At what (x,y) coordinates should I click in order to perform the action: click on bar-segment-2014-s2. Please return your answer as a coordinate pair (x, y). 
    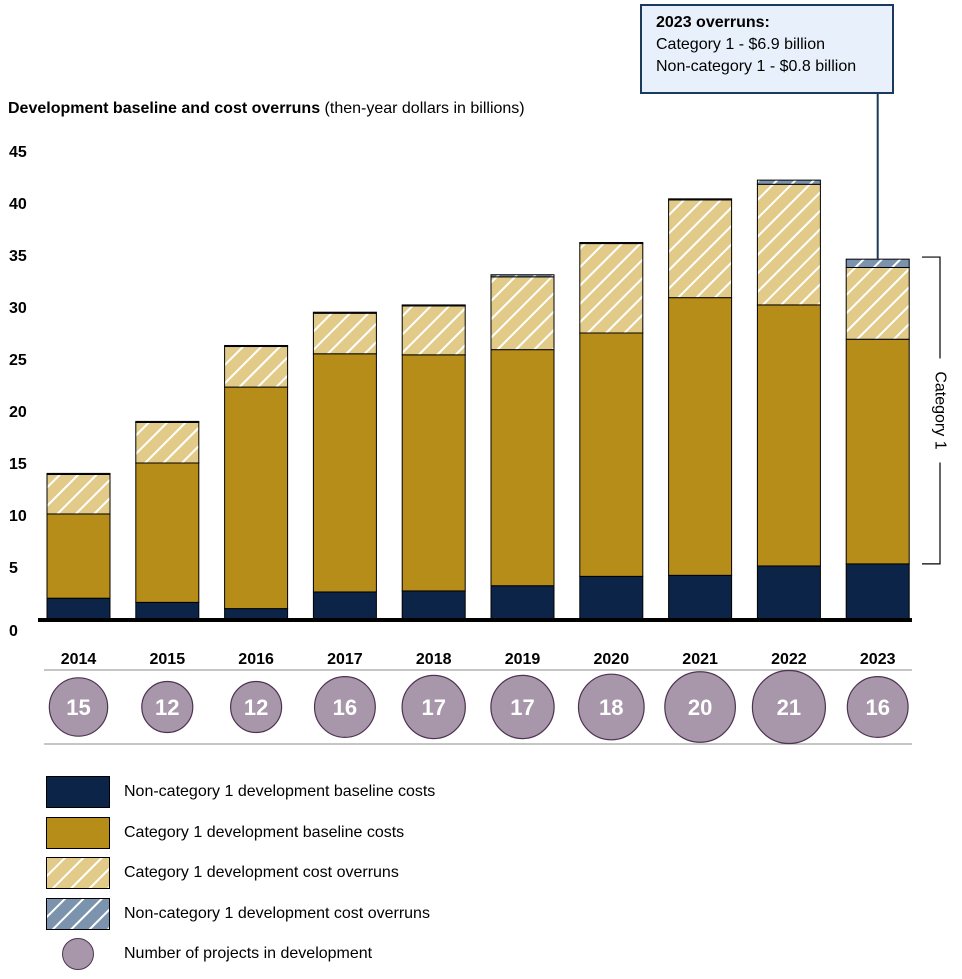
    Looking at the image, I should click on (78, 494).